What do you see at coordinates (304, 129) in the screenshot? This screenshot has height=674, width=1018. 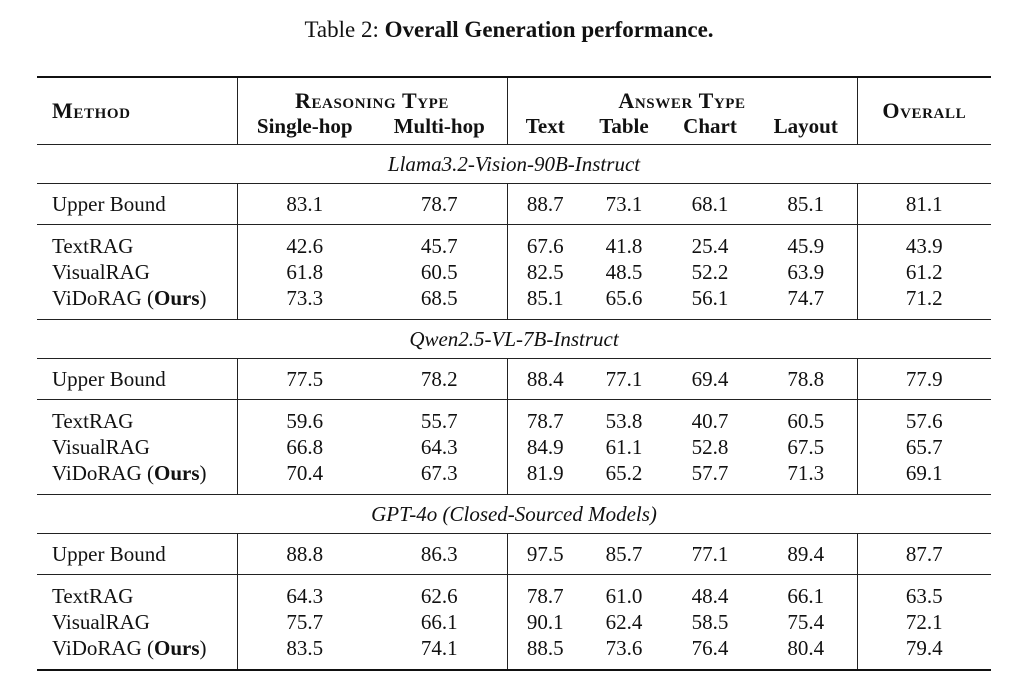 I see `col-single-hop: Single-hop` at bounding box center [304, 129].